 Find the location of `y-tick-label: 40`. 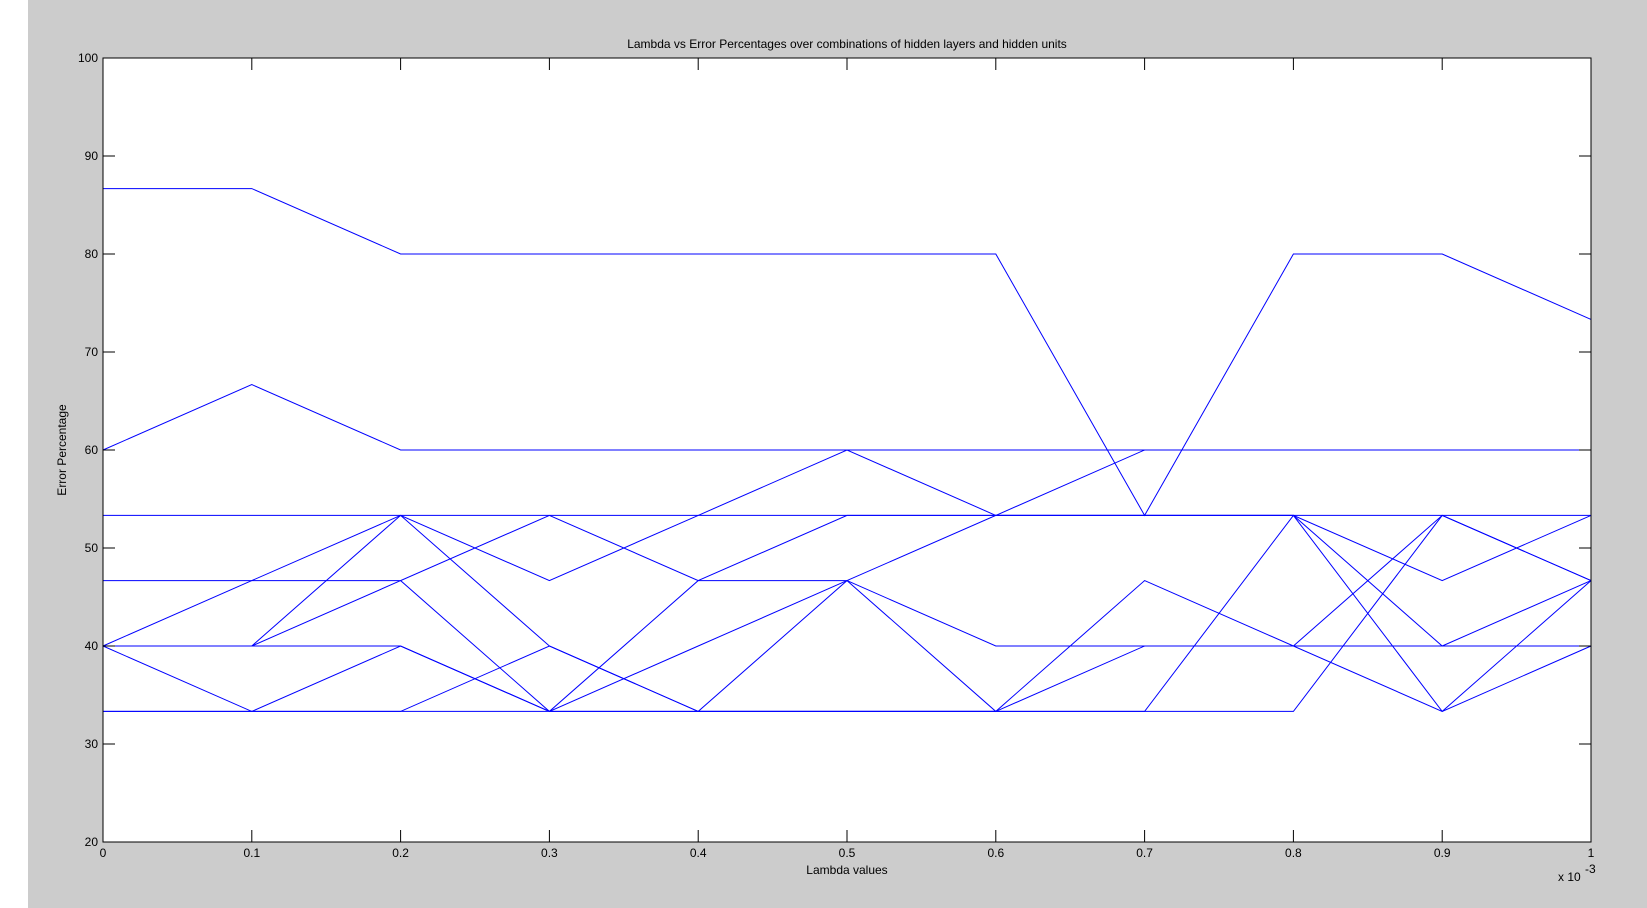

y-tick-label: 40 is located at coordinates (92, 646).